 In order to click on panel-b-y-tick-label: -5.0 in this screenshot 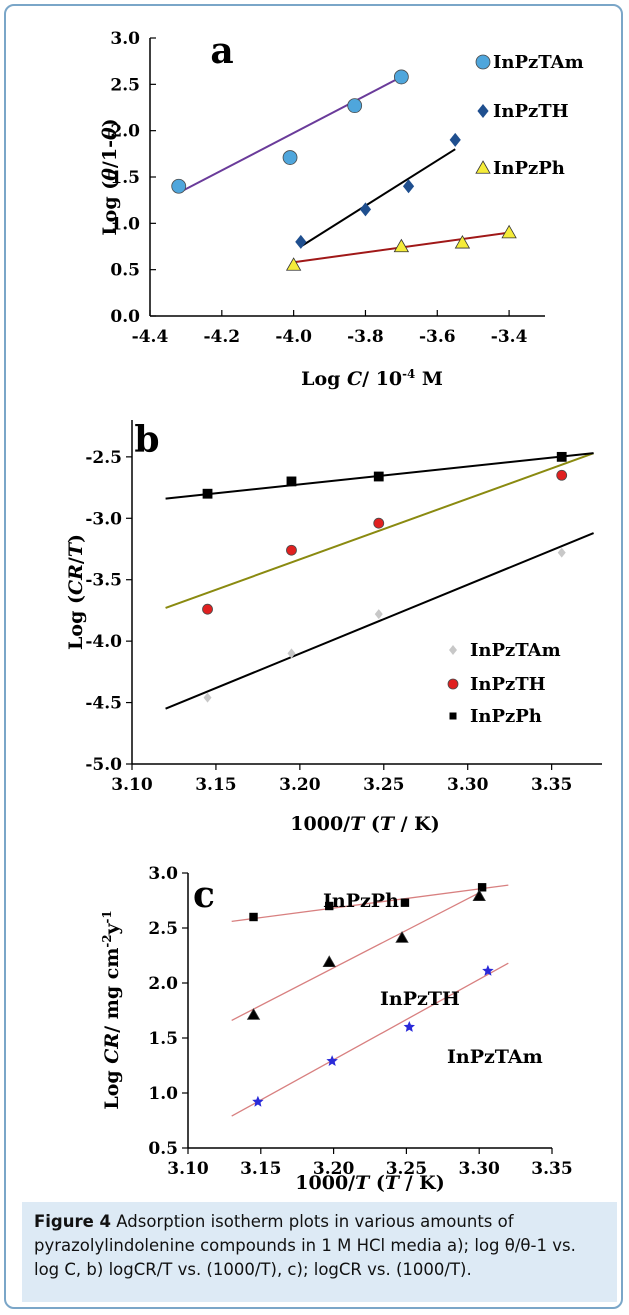, I will do `click(103, 765)`.